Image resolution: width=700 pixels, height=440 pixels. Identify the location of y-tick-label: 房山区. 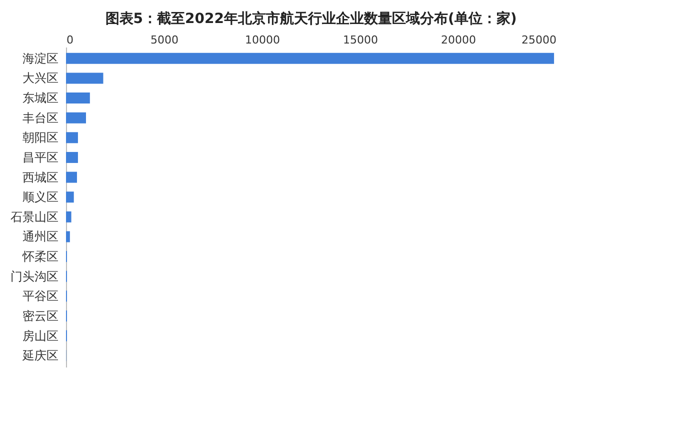
(40, 335).